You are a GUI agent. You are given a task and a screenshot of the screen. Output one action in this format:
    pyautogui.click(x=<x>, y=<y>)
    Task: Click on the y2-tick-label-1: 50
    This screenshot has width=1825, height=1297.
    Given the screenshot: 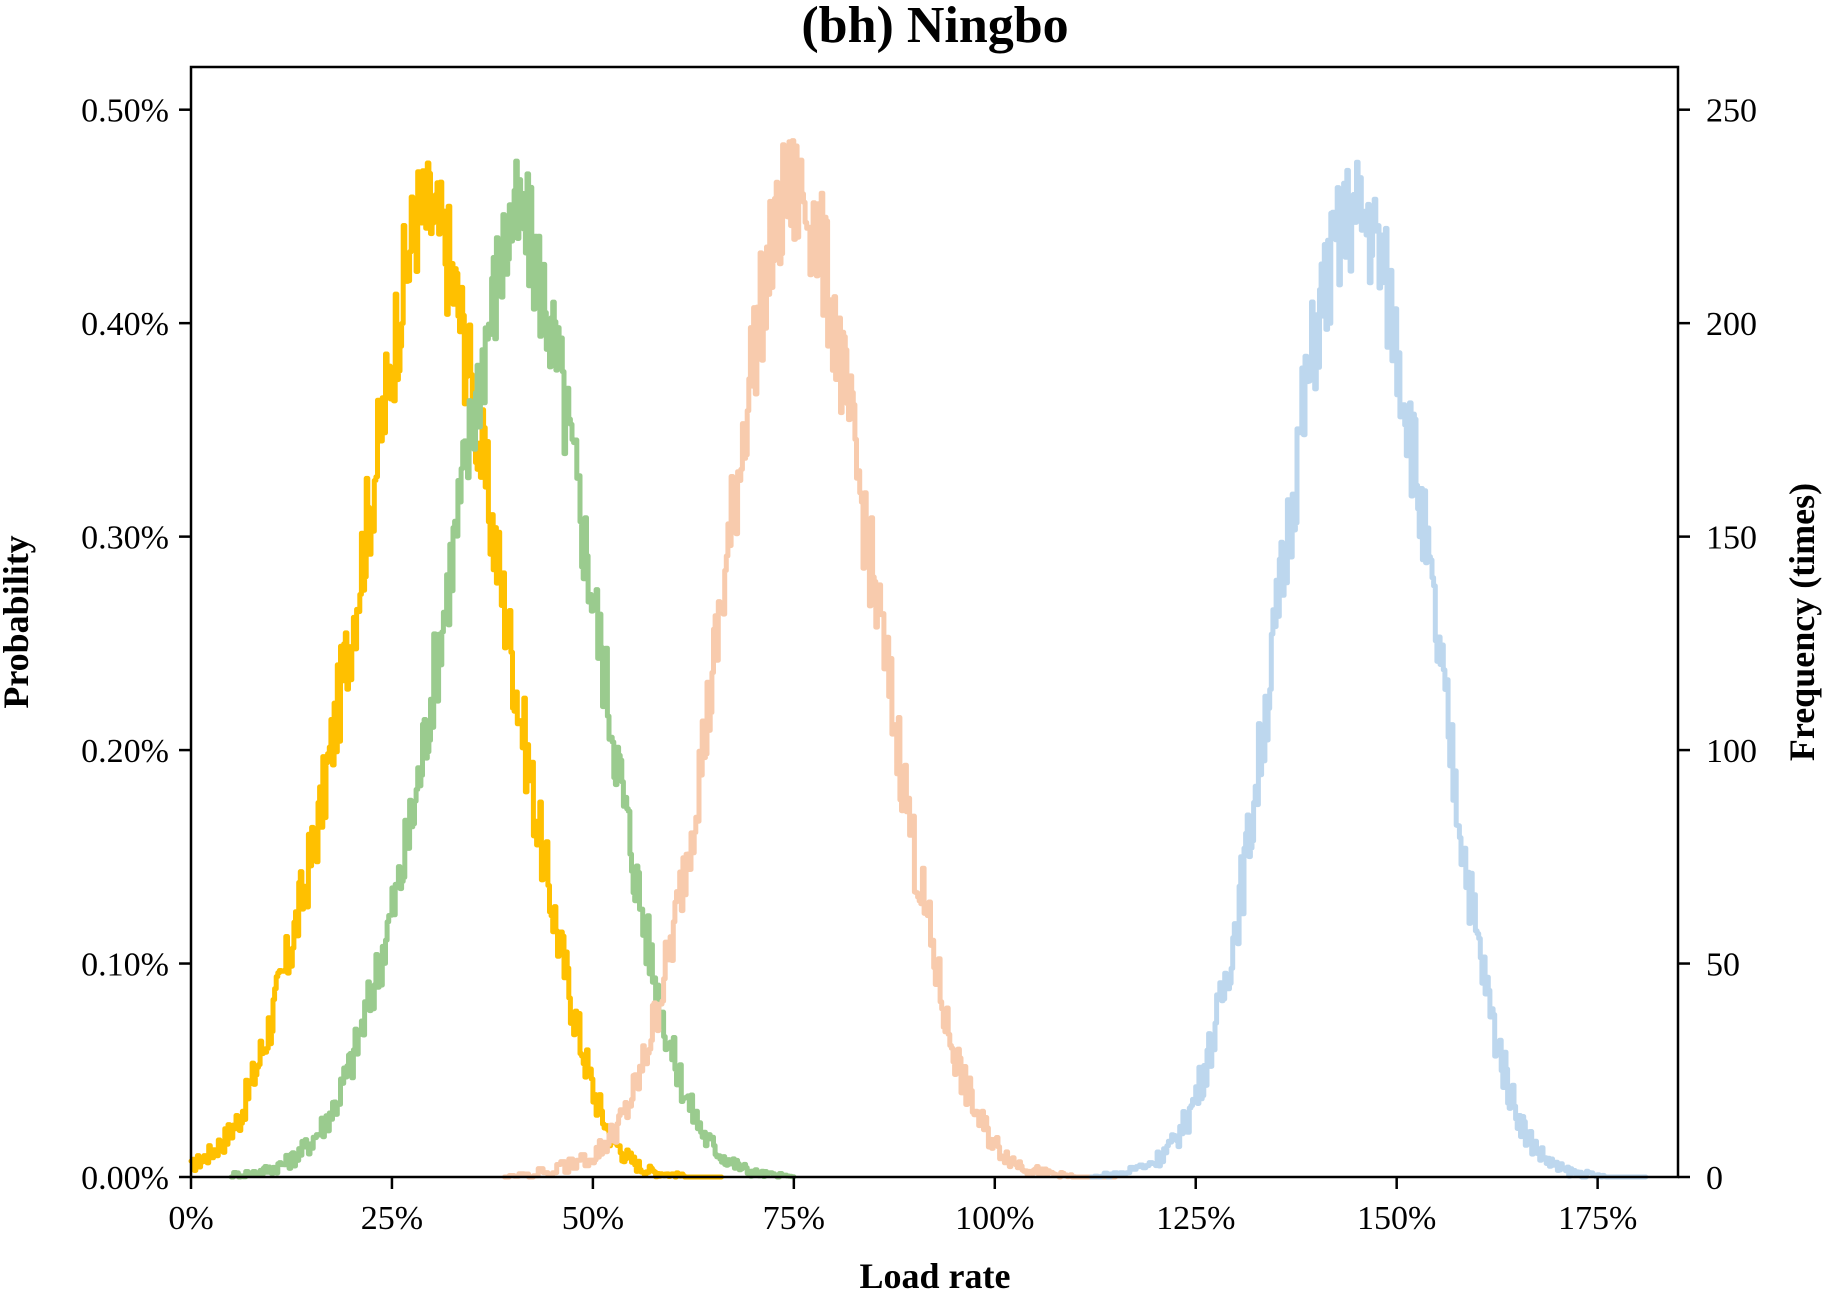 What is the action you would take?
    pyautogui.click(x=1723, y=965)
    